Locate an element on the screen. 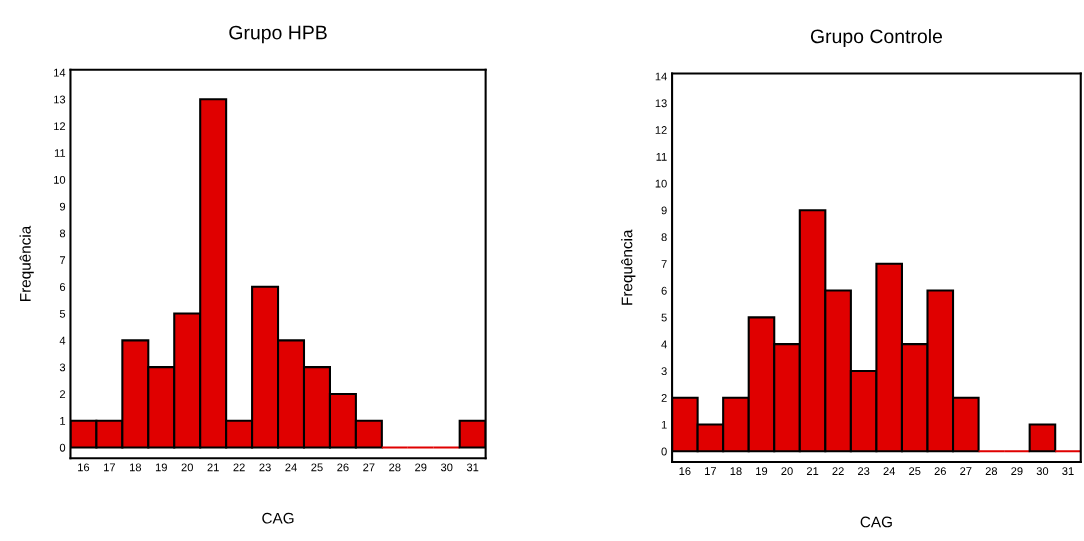  chart-title: Grupo Controle is located at coordinates (876, 38).